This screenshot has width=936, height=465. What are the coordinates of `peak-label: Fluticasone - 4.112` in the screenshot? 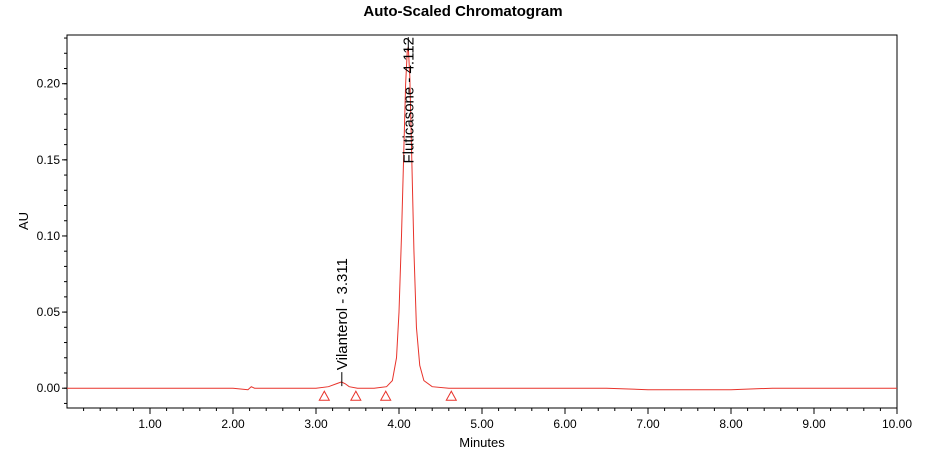 It's located at (408, 100).